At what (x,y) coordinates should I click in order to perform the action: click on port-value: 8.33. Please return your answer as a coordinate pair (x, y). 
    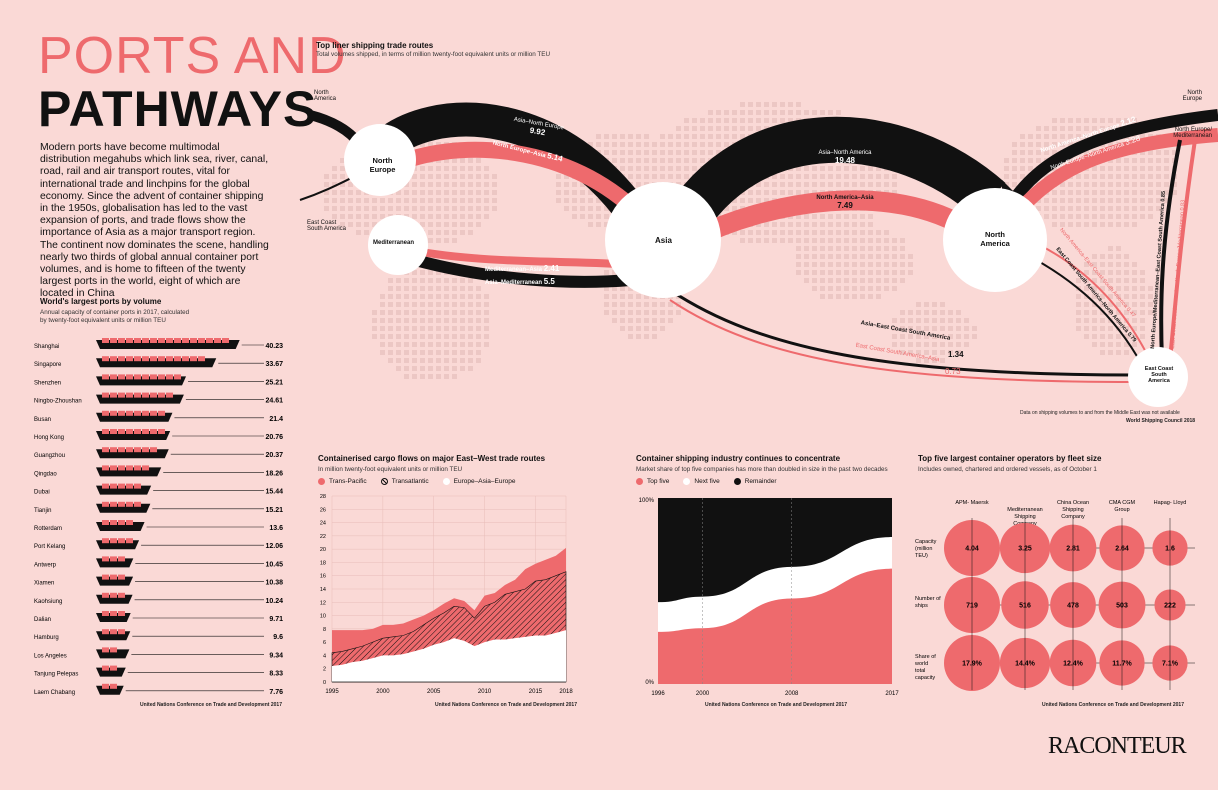
    Looking at the image, I should click on (276, 674).